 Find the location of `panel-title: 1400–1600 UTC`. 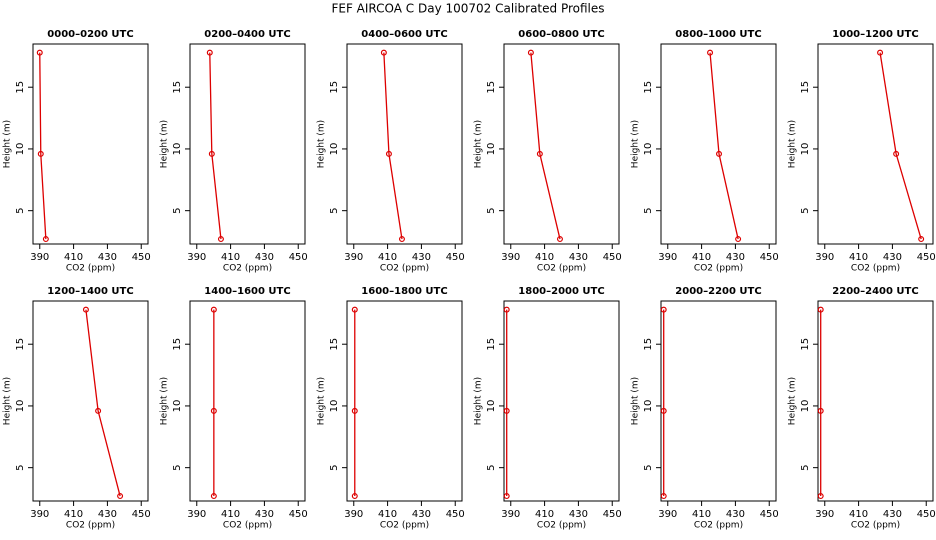

panel-title: 1400–1600 UTC is located at coordinates (247, 291).